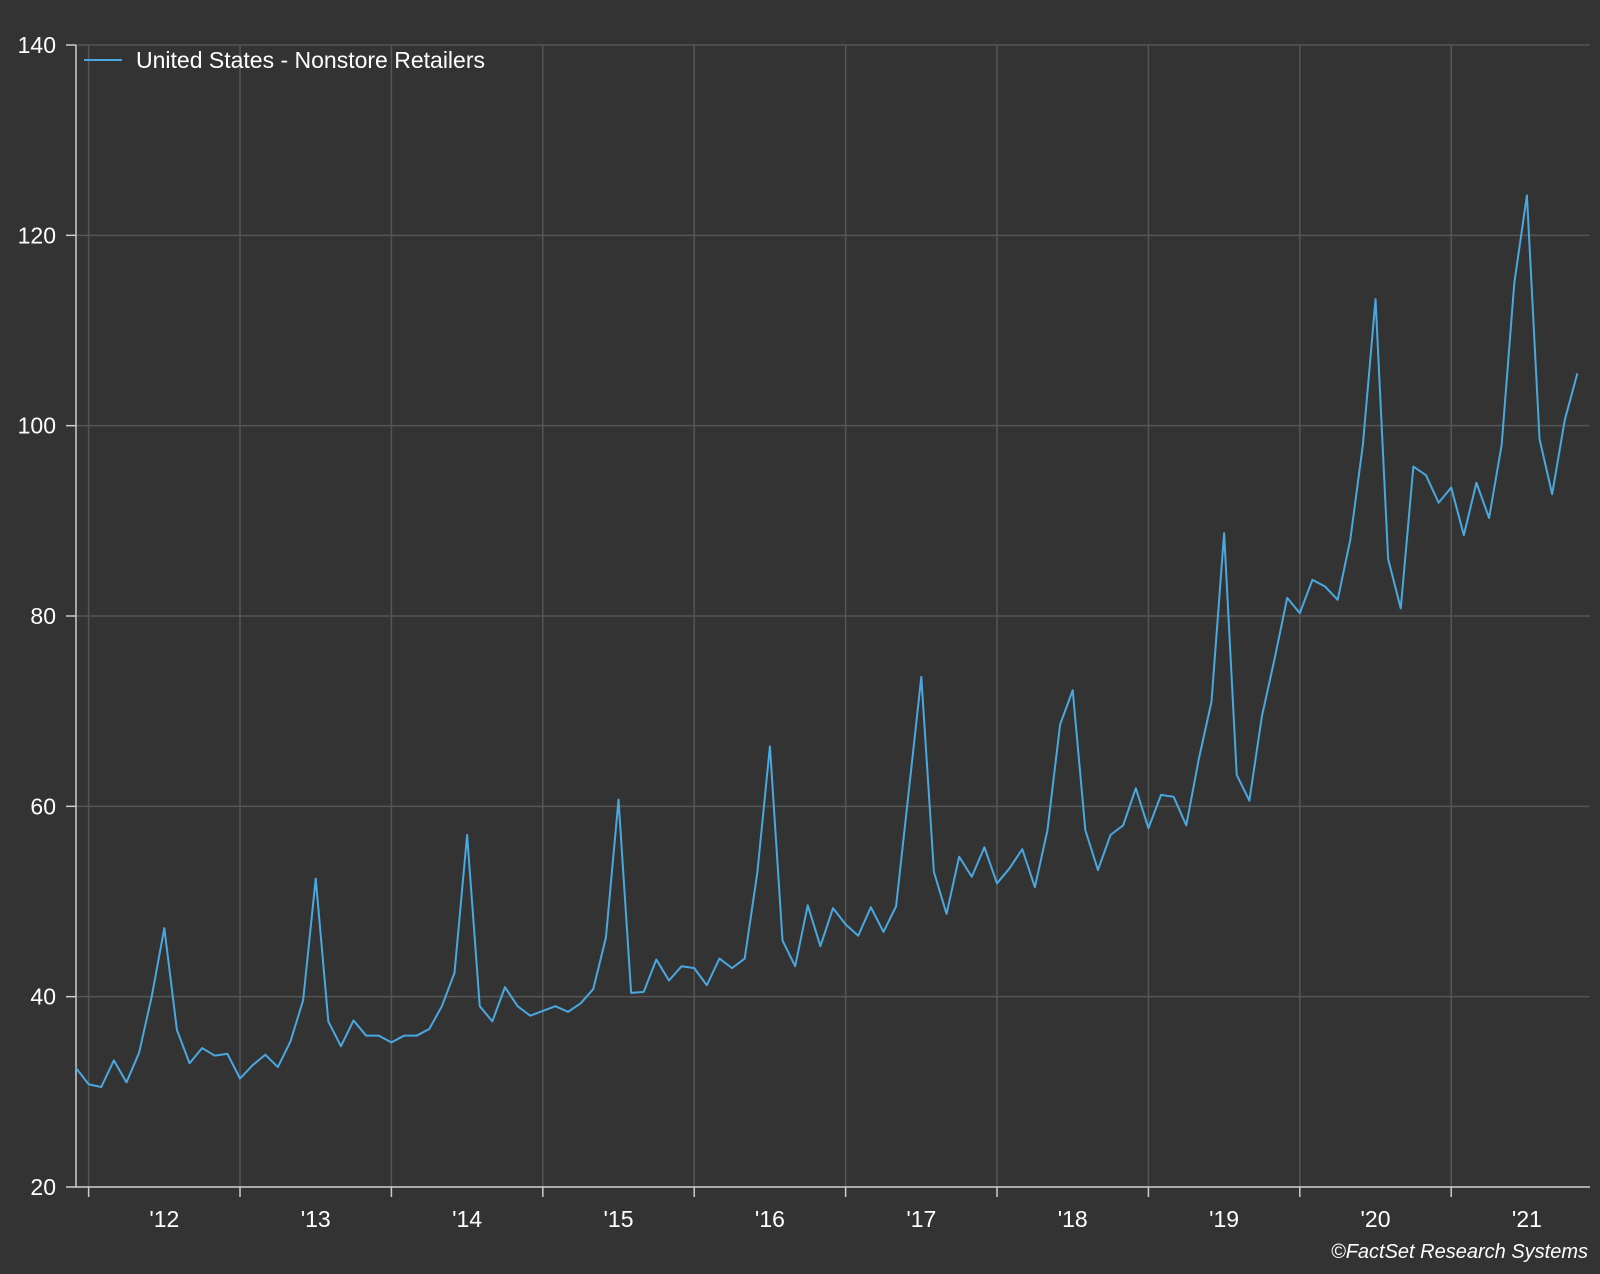 The width and height of the screenshot is (1600, 1274). Describe the element at coordinates (310, 60) in the screenshot. I see `legend-label: United States - Nonstore Retailers` at that location.